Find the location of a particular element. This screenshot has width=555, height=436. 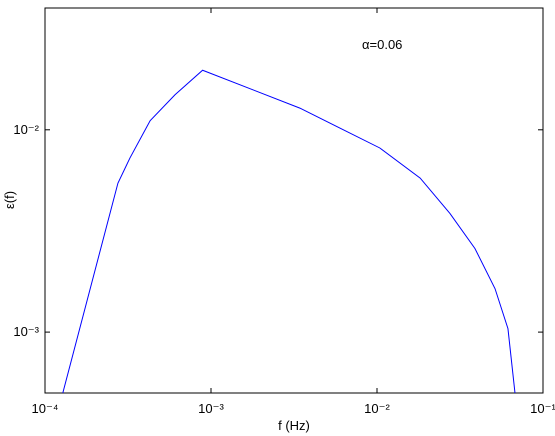

y-tick-label: 10⁻² is located at coordinates (26, 129).